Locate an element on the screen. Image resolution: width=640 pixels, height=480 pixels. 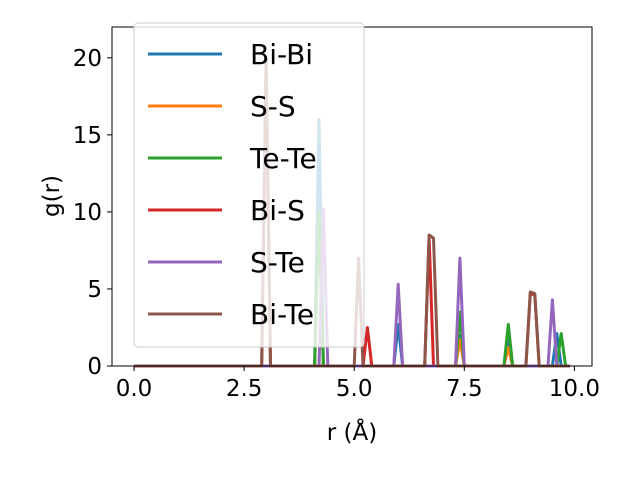
legend-label-1: Bi-Bi is located at coordinates (281, 54).